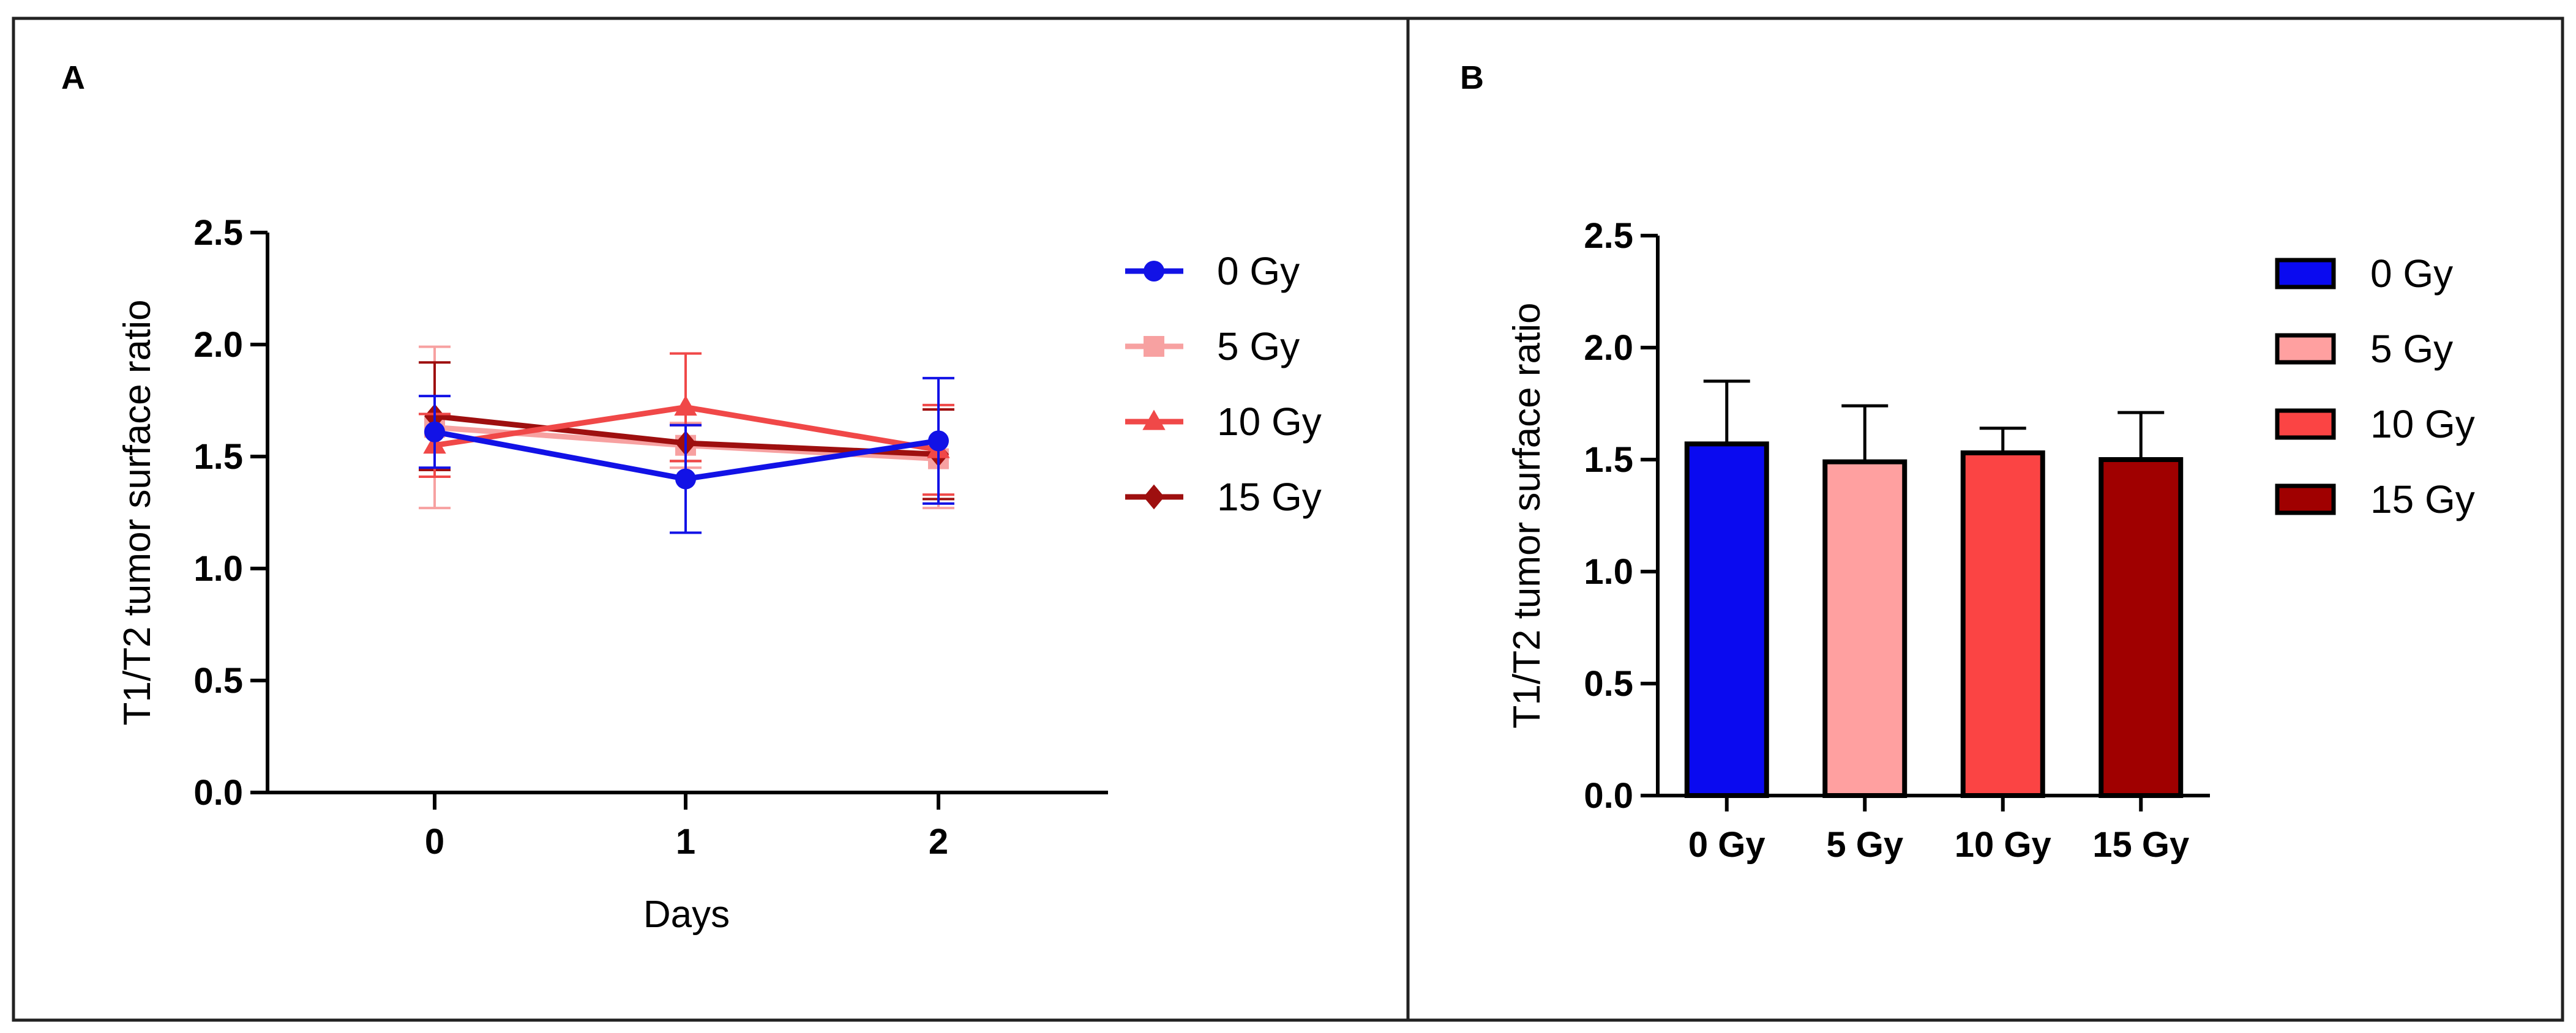 The height and width of the screenshot is (1033, 2576). Describe the element at coordinates (1934, 588) in the screenshot. I see `panel-b-bars` at that location.